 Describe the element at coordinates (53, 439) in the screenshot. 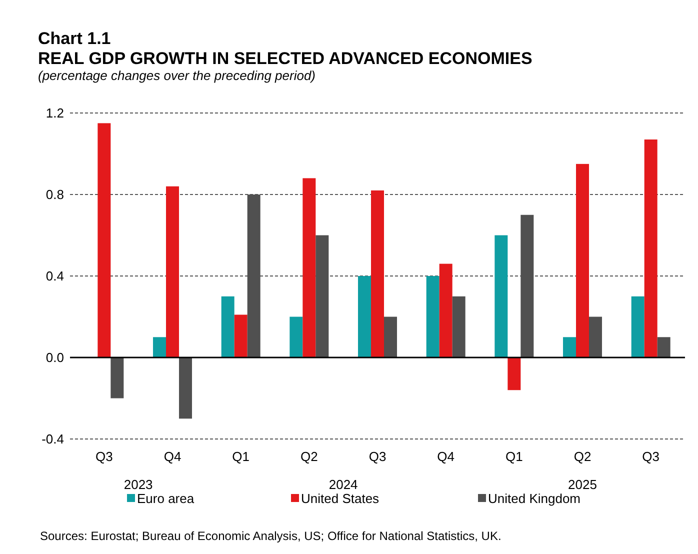

I see `y-tick-label: -0.4` at that location.